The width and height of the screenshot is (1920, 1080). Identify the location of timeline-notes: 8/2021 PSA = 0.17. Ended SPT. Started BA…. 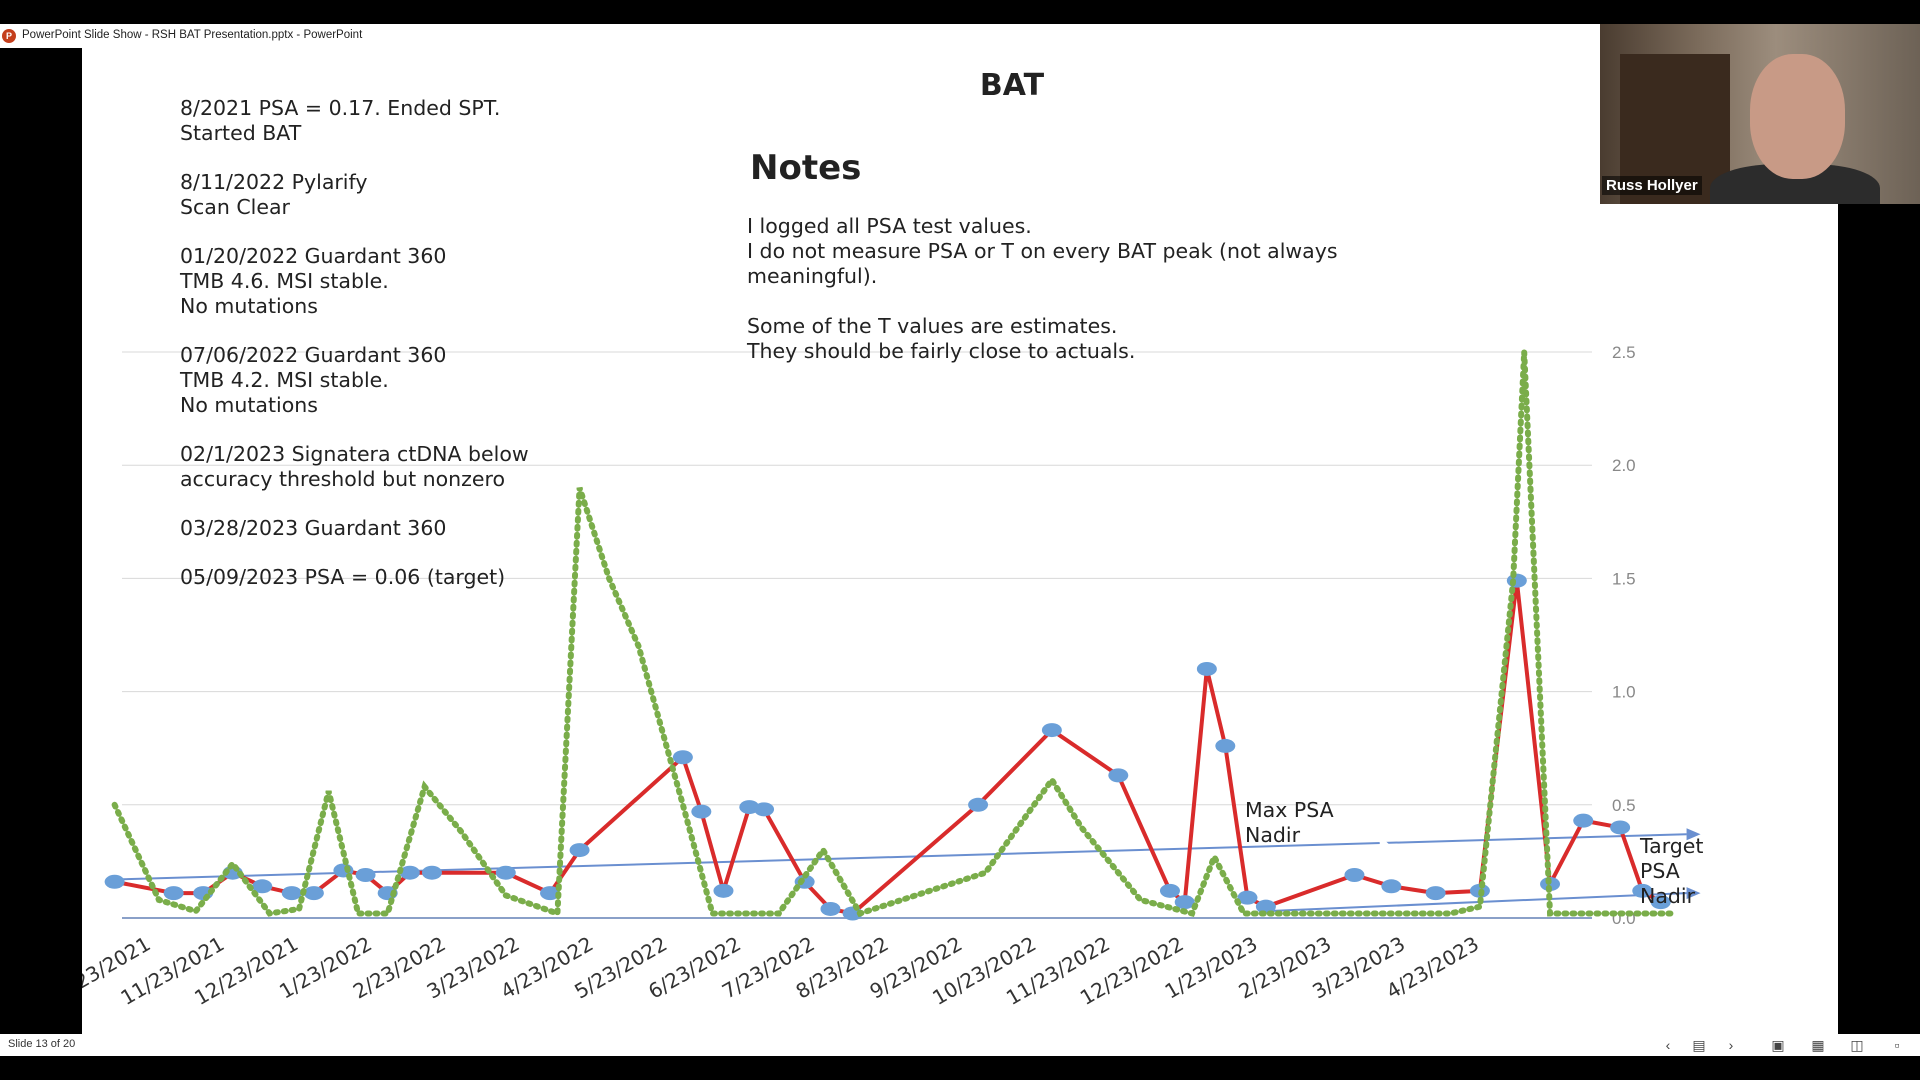
(470, 355).